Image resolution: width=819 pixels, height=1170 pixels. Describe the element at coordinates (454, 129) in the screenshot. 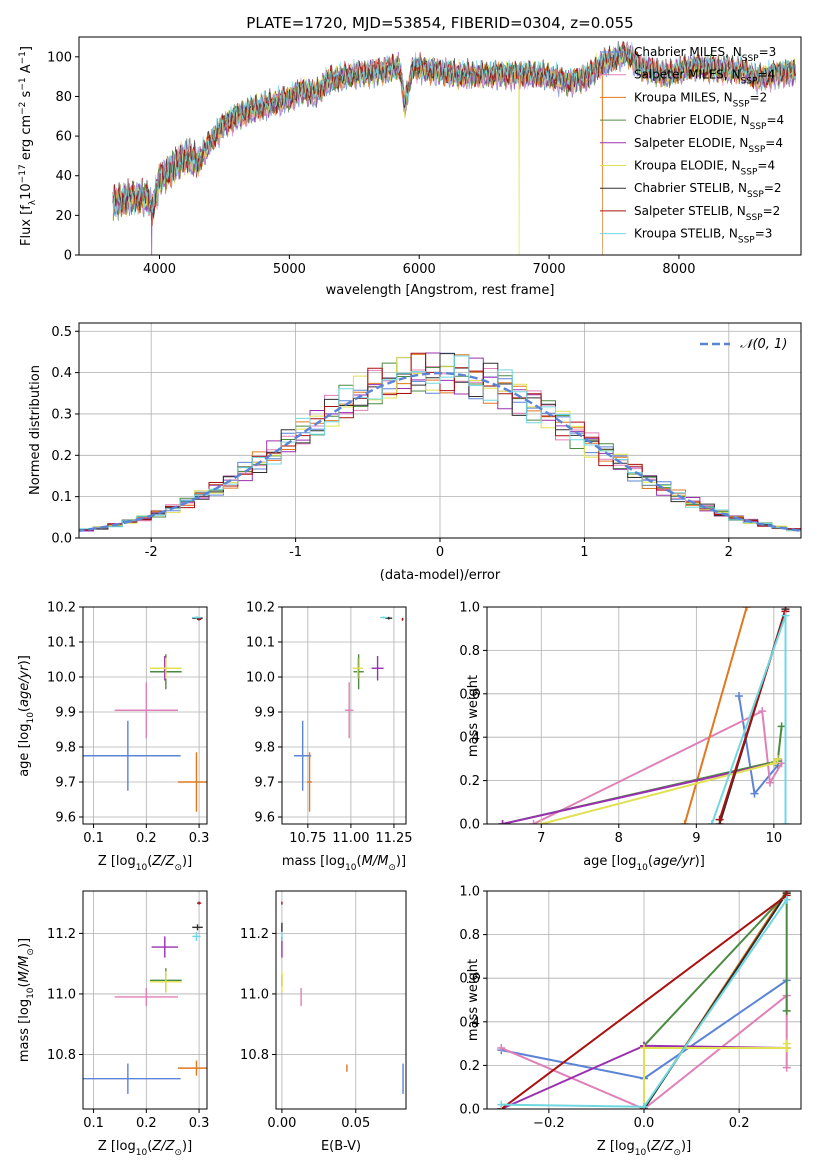

I see `spectrum-line-salpeter-stelib` at that location.